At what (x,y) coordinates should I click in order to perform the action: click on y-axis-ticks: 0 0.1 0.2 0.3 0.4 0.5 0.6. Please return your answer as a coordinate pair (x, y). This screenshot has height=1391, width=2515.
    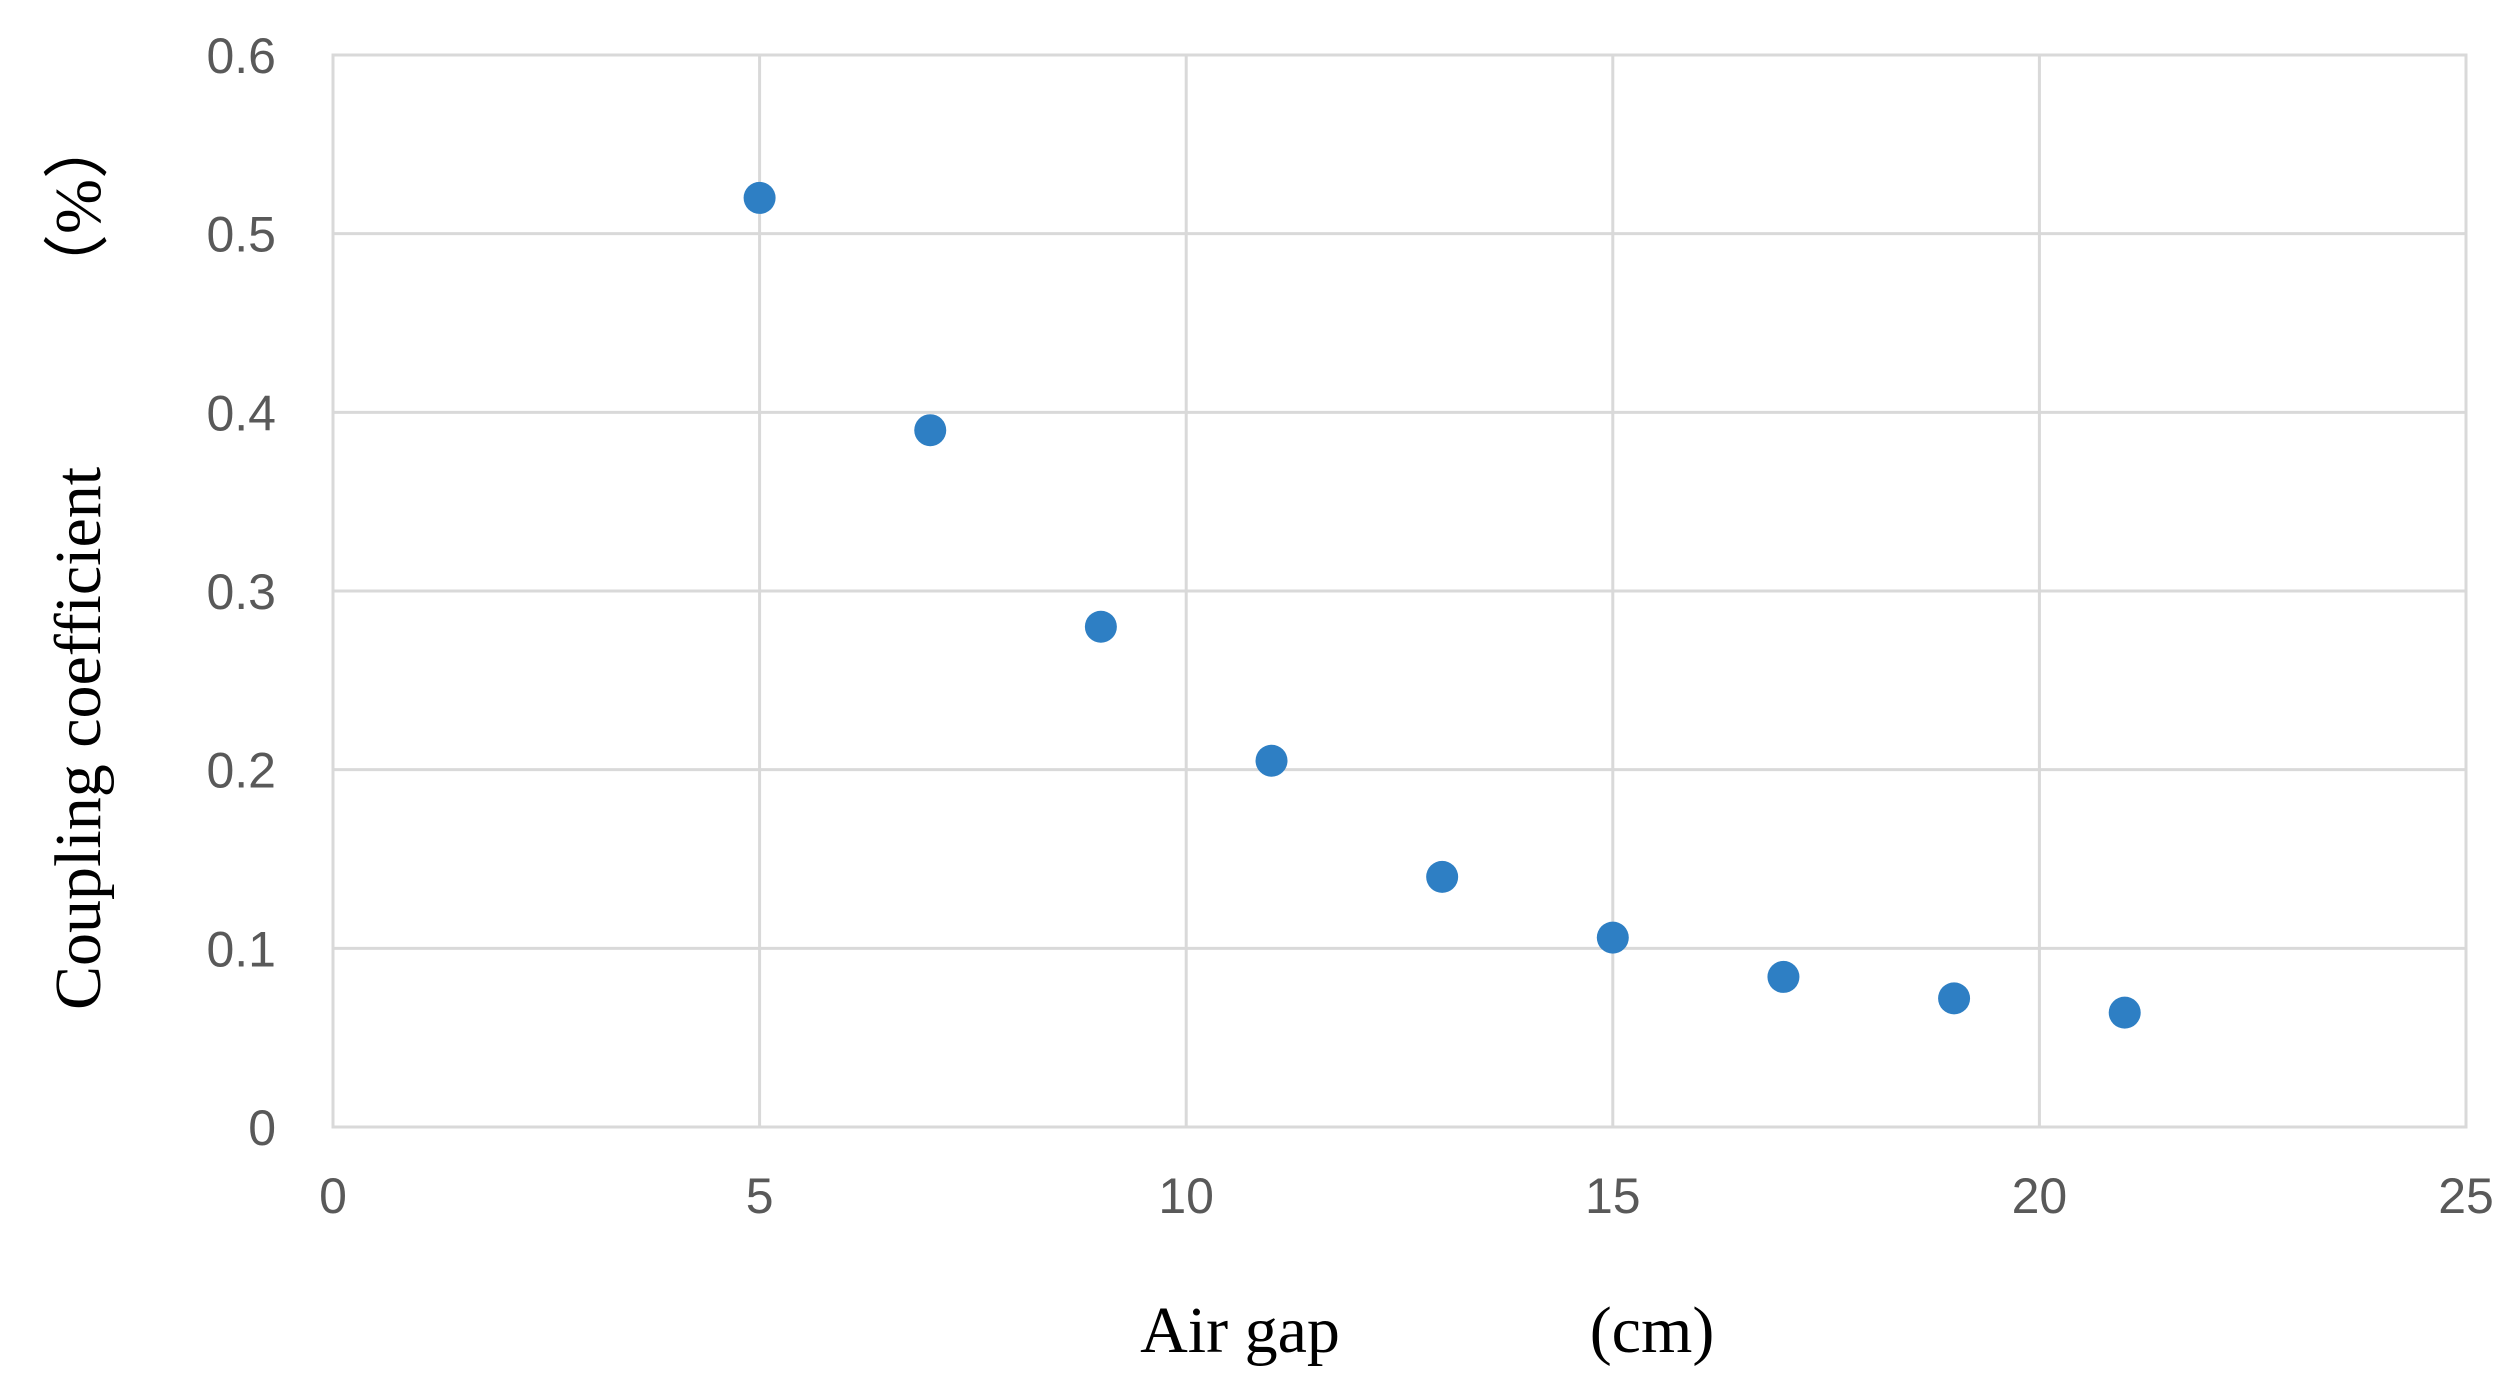
    Looking at the image, I should click on (241, 592).